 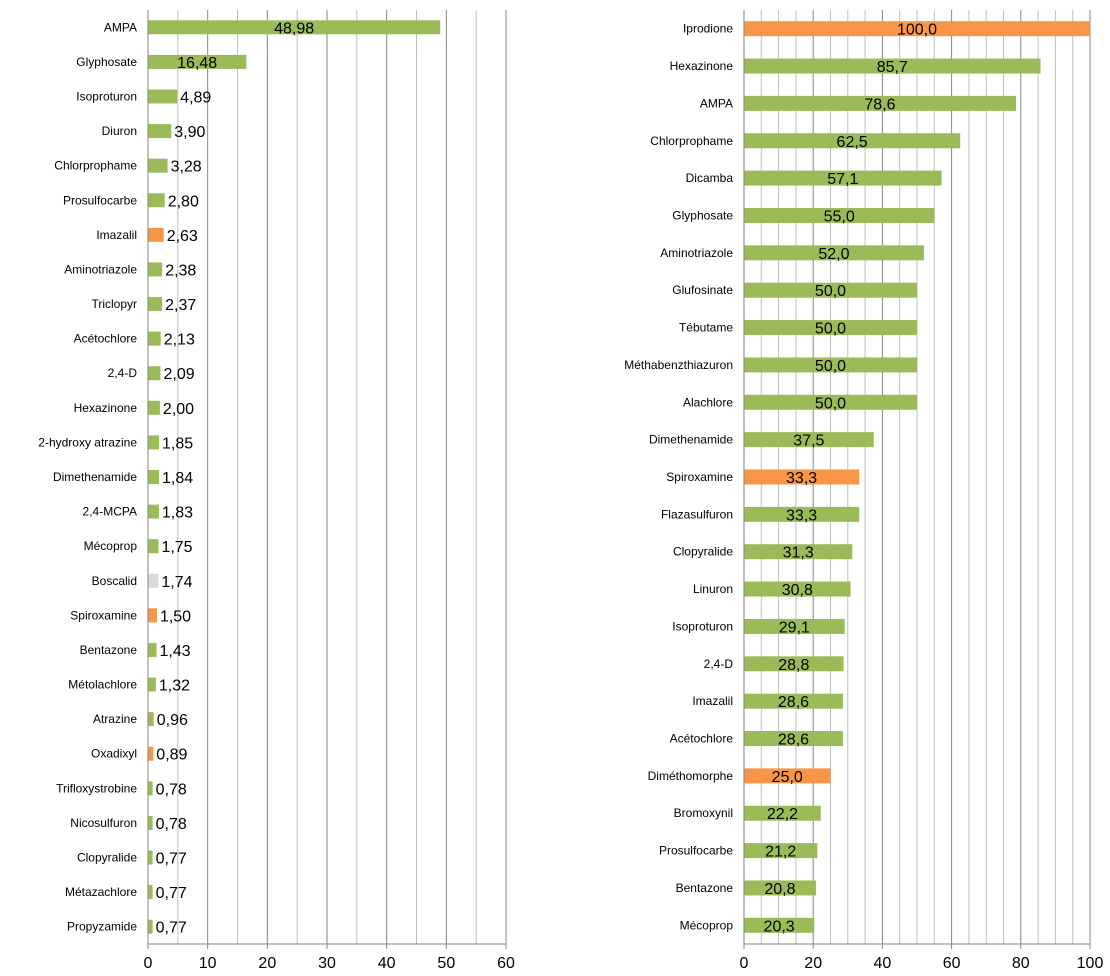 What do you see at coordinates (106, 408) in the screenshot?
I see `left-category-label: Hexazinone` at bounding box center [106, 408].